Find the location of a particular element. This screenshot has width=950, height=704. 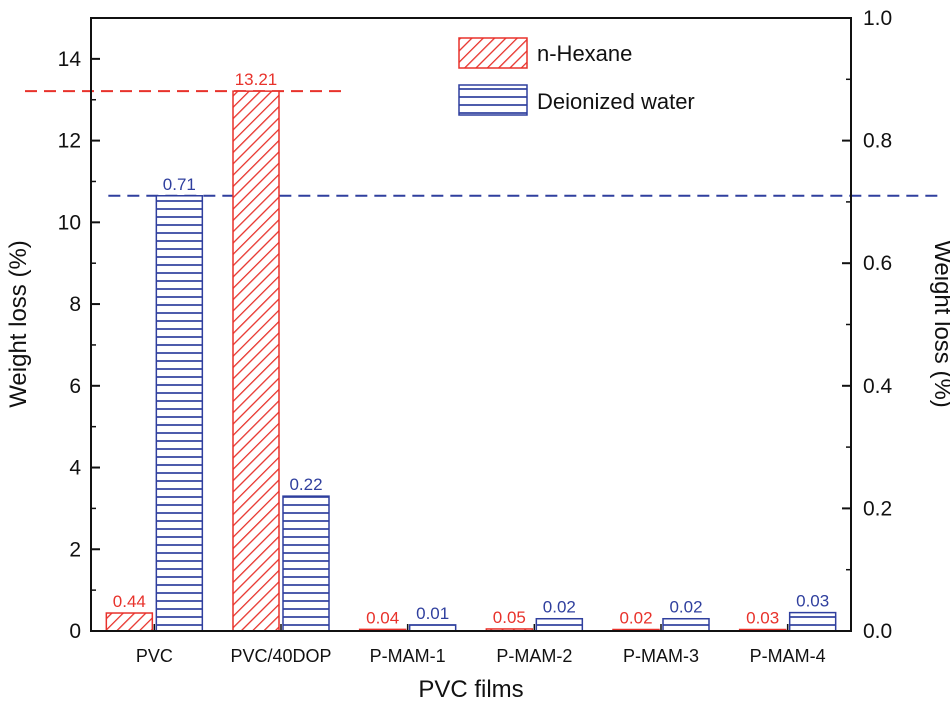

left-tick-label: 2 is located at coordinates (75, 549).